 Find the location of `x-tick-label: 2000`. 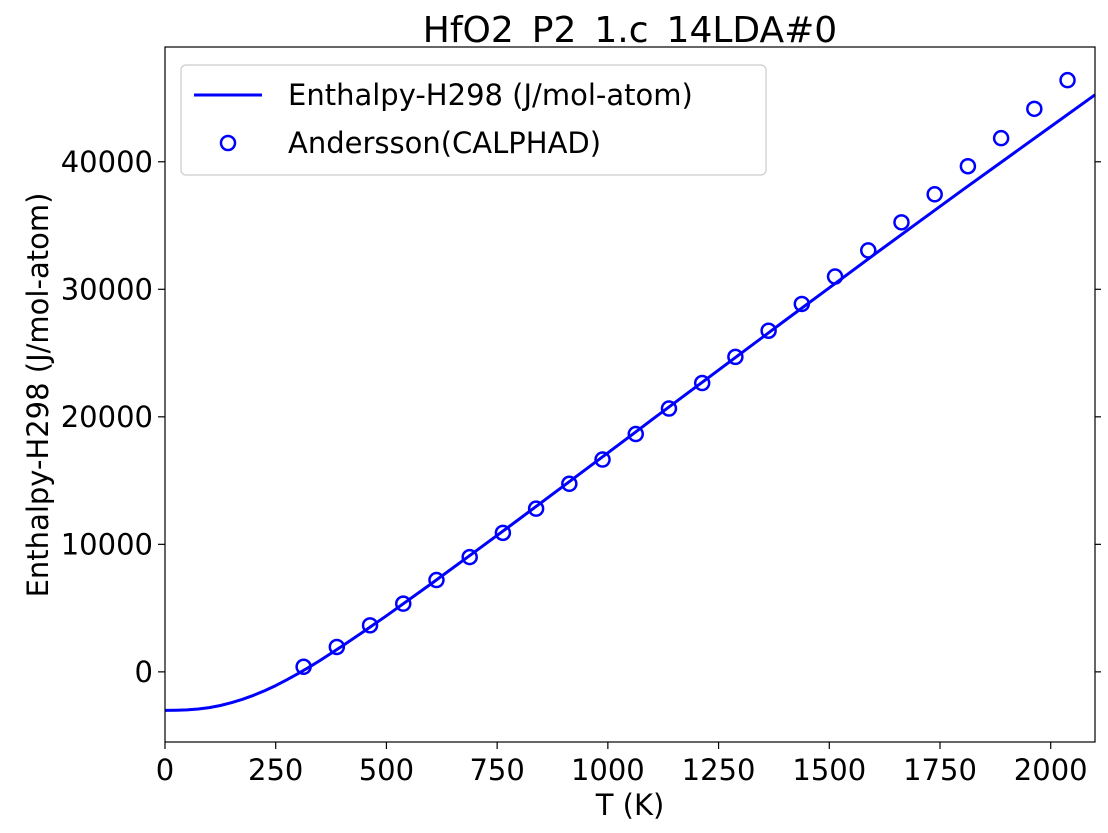

x-tick-label: 2000 is located at coordinates (1051, 770).